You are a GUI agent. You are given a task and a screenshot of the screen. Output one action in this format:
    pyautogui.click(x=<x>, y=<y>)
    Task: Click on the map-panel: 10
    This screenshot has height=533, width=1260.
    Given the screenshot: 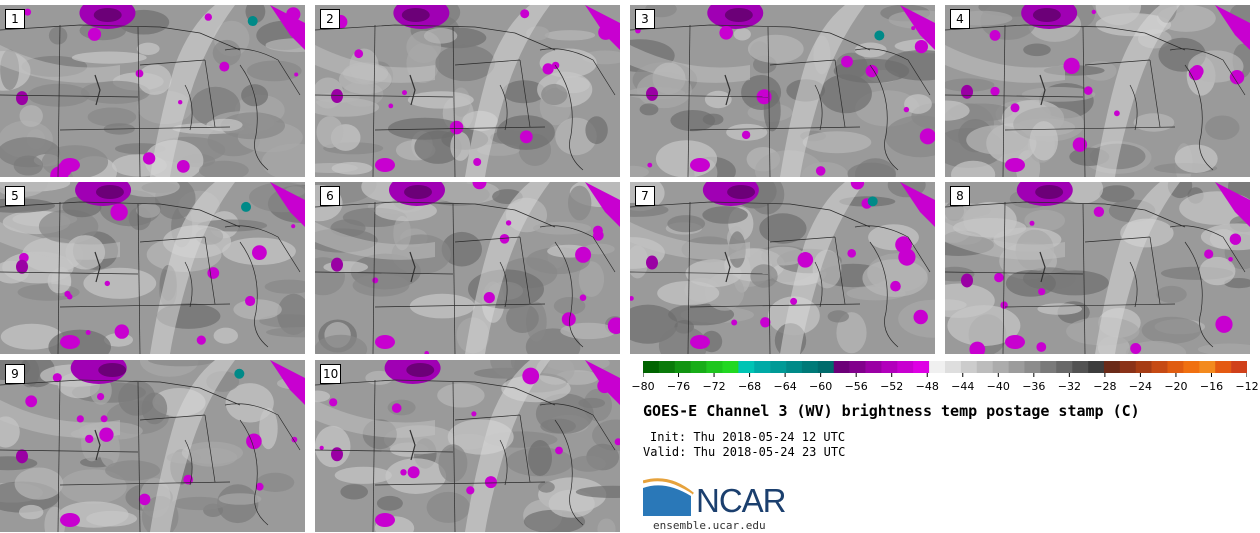 What is the action you would take?
    pyautogui.click(x=467, y=446)
    